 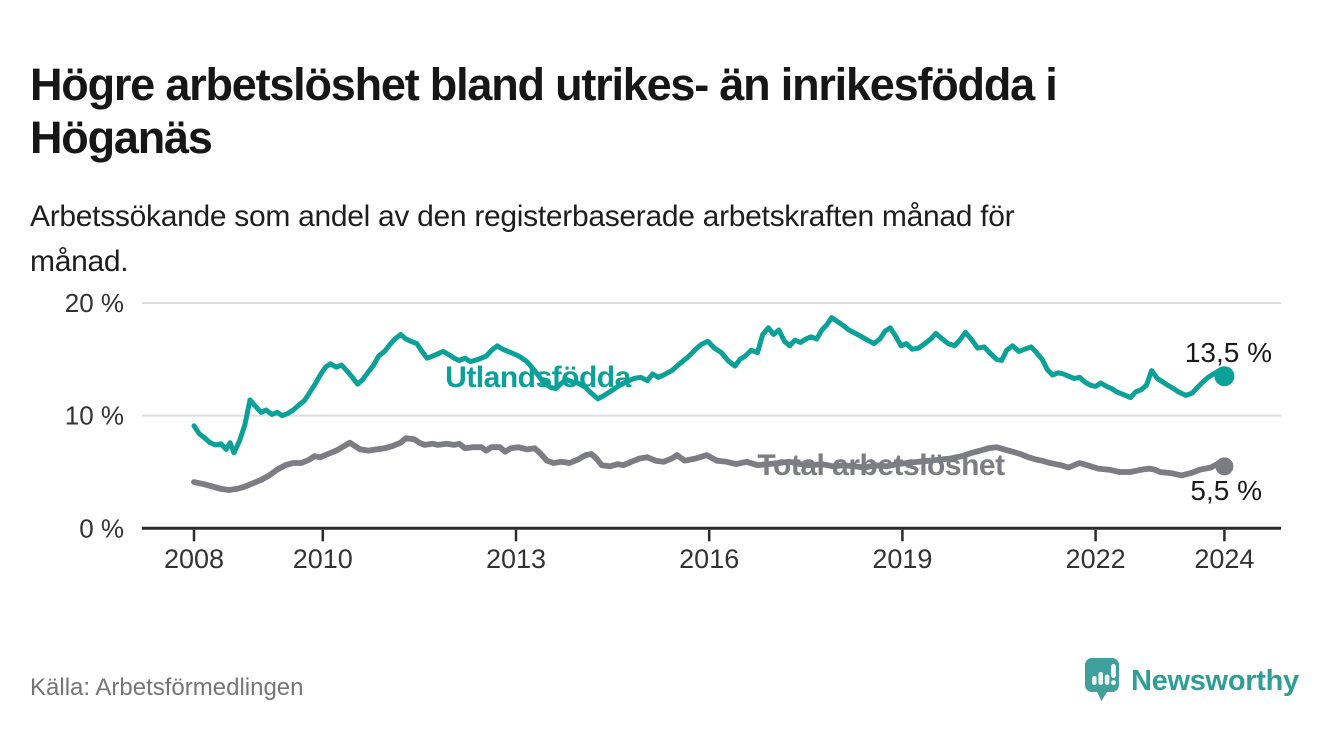 I want to click on series-label-total-arbetsloshet: Total arbetslöshet, so click(x=881, y=465).